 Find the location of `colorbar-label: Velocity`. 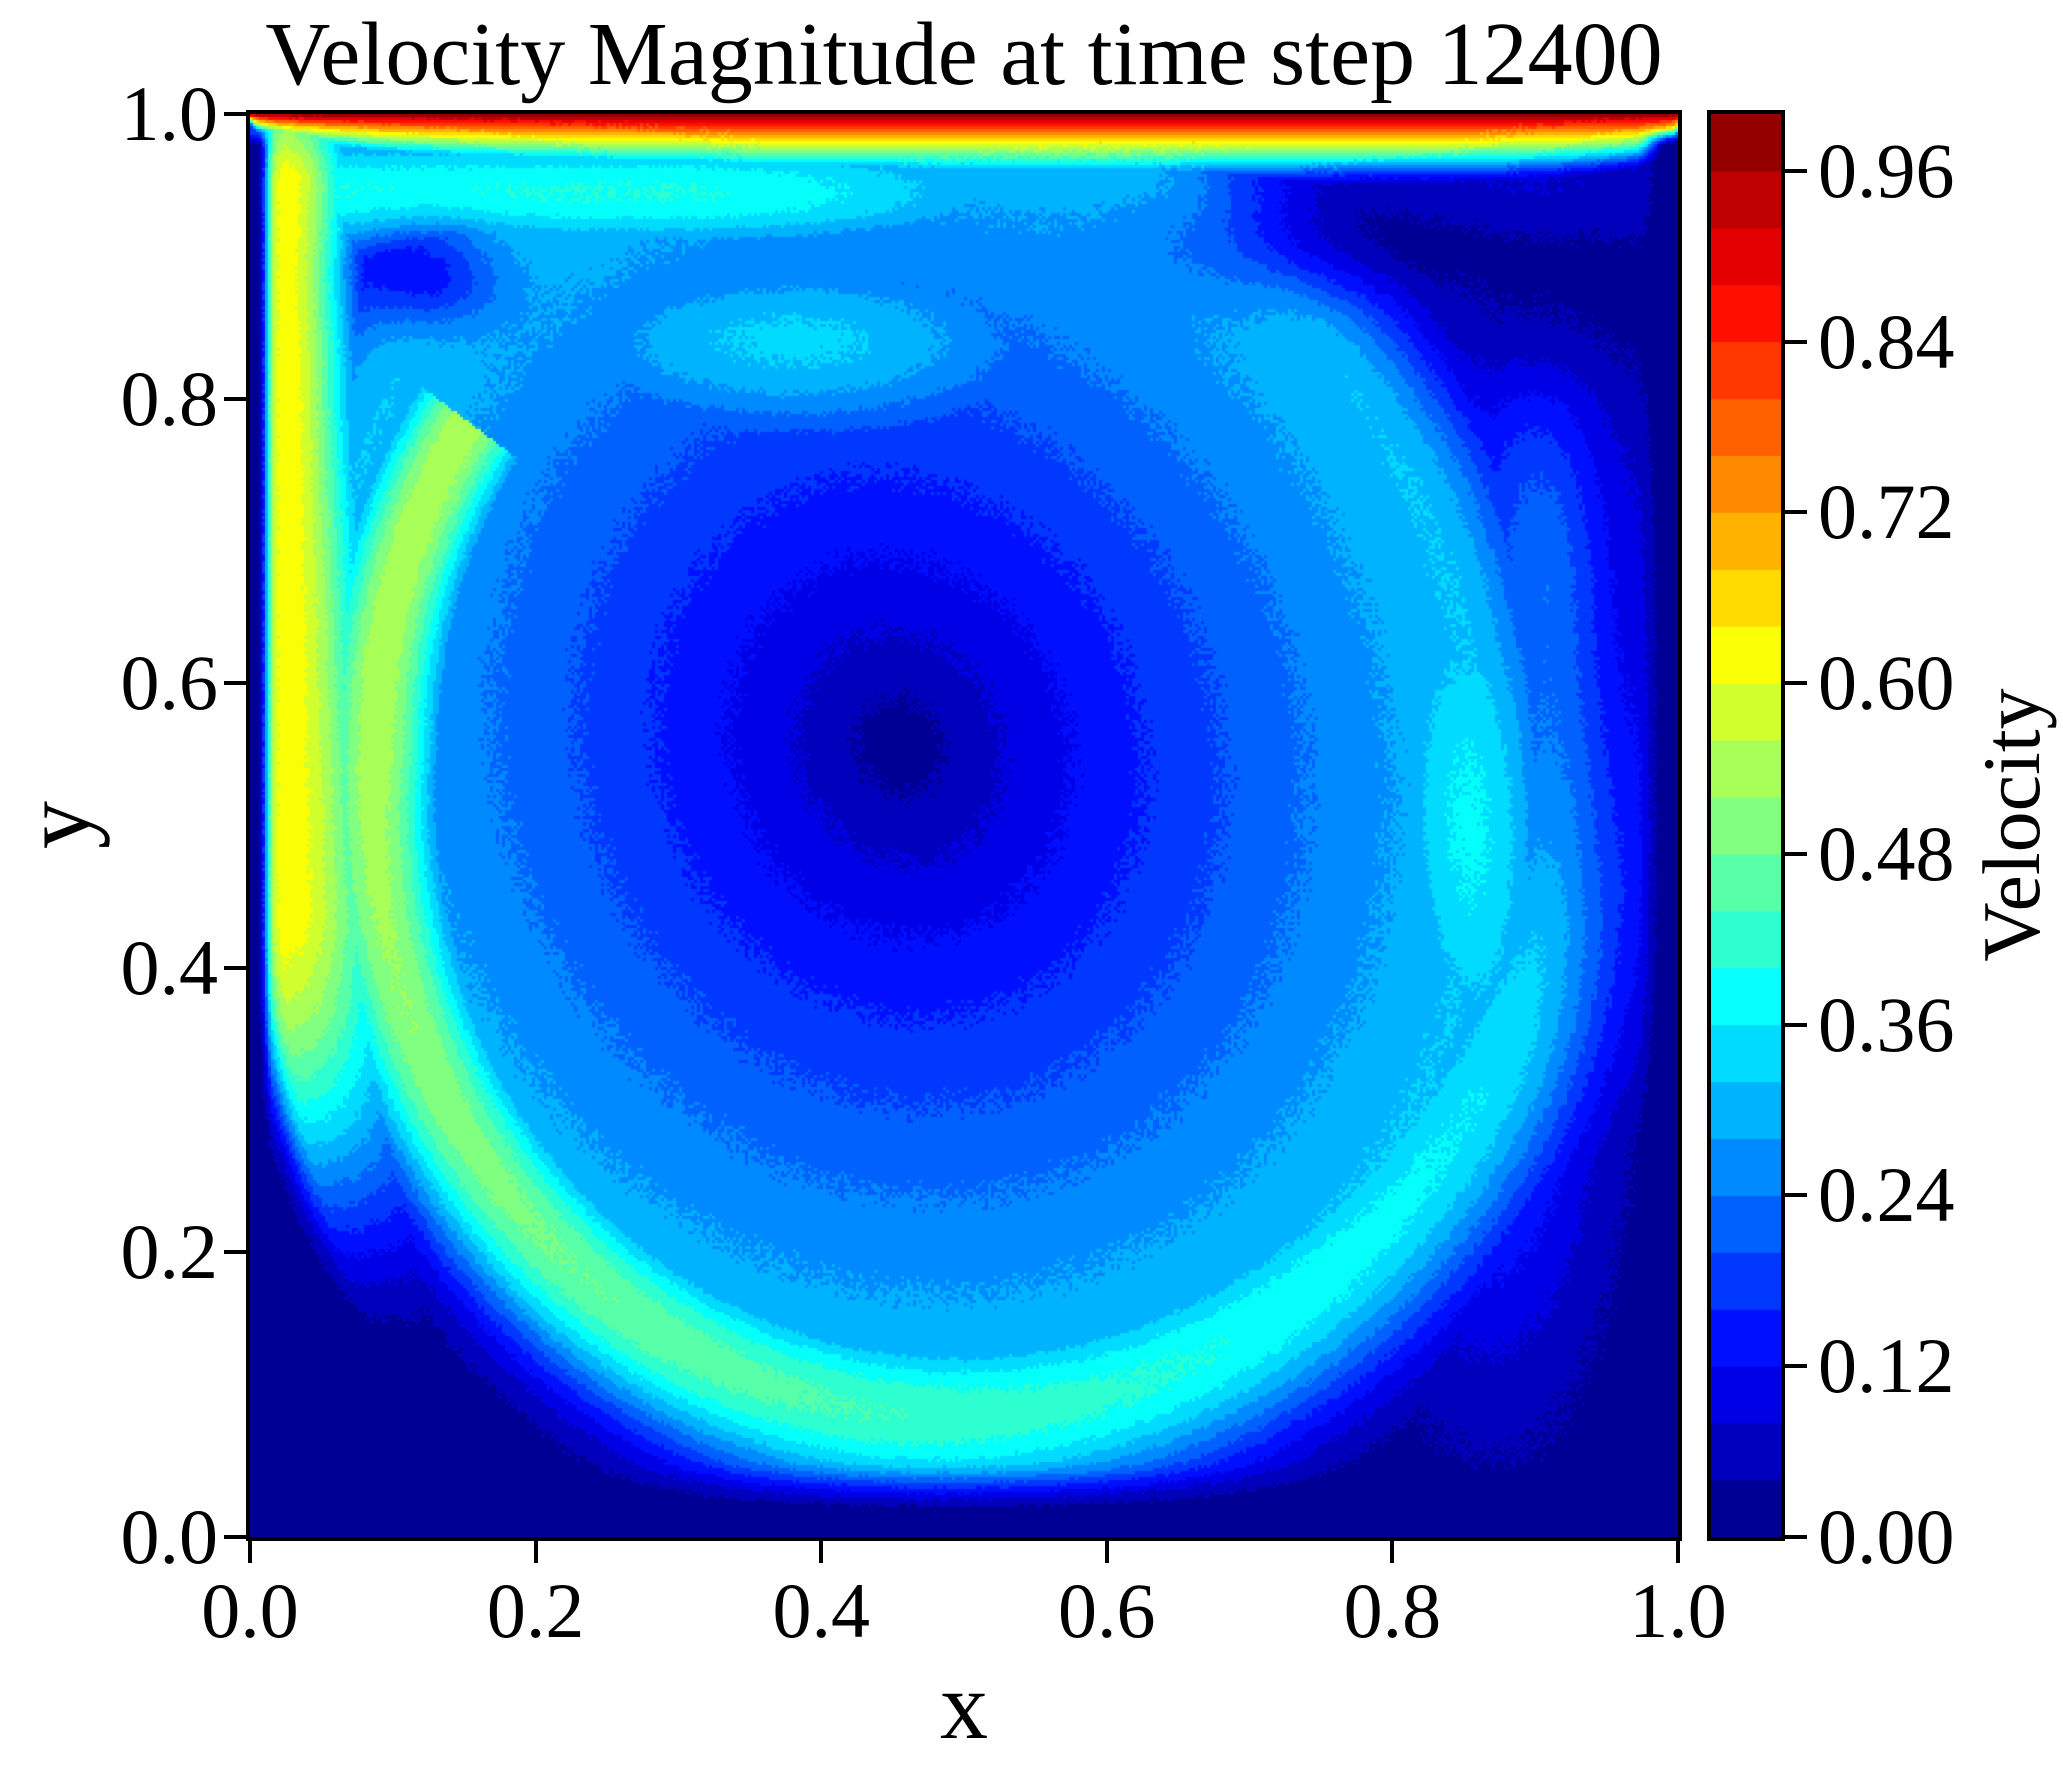

colorbar-label: Velocity is located at coordinates (2011, 825).